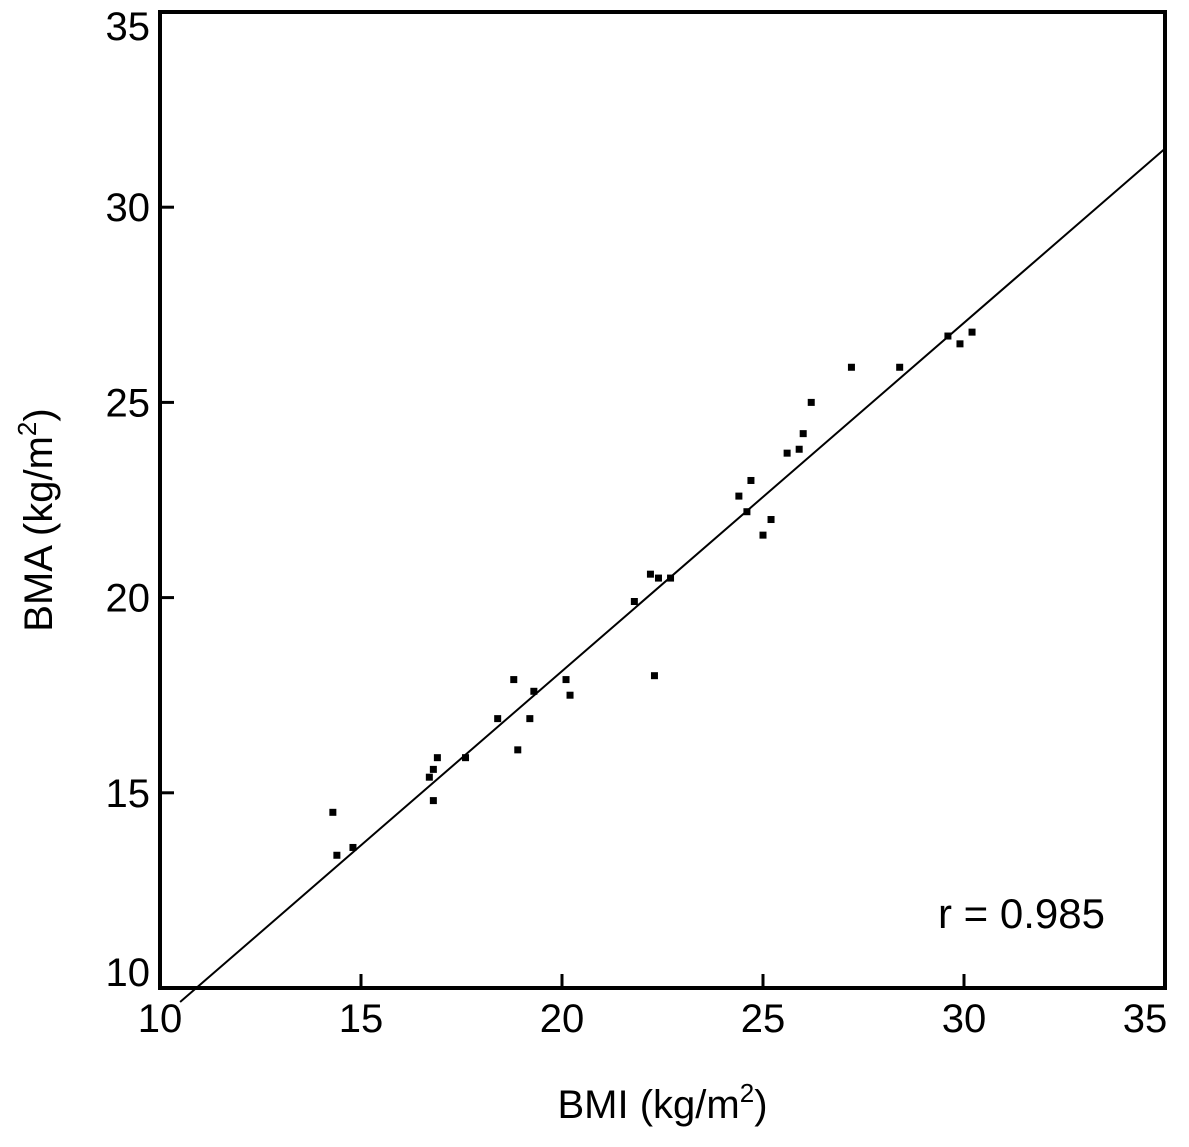  Describe the element at coordinates (140, 500) in the screenshot. I see `y-axis-ticks: 10 15 20 25 30 35` at that location.